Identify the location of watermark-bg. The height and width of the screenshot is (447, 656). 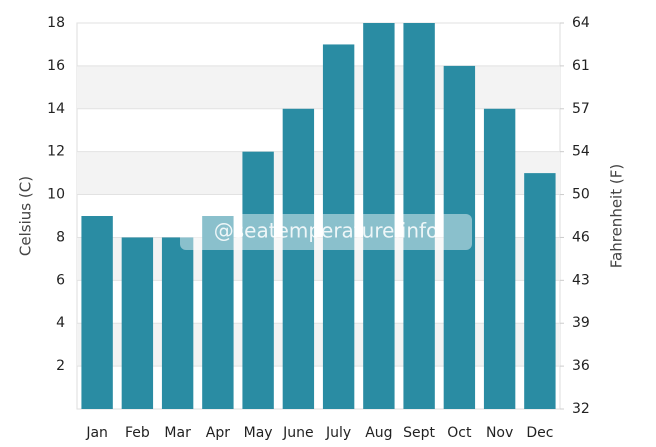
(326, 232).